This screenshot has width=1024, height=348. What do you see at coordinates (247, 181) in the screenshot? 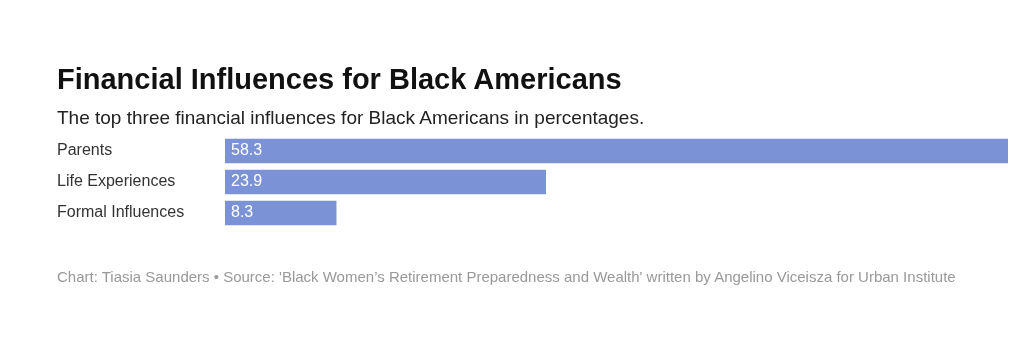
I see `data-label: 23.9` at bounding box center [247, 181].